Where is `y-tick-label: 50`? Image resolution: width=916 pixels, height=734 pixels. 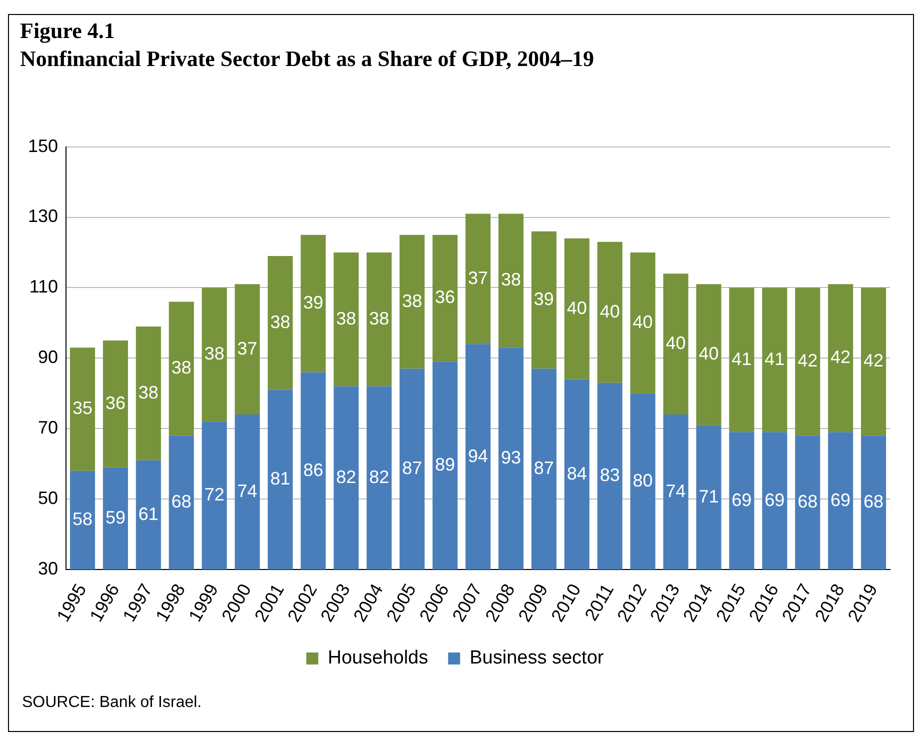
y-tick-label: 50 is located at coordinates (48, 498).